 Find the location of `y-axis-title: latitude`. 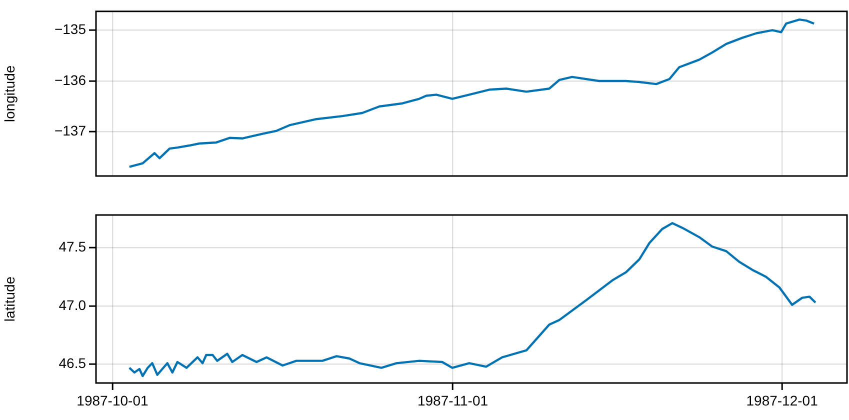

y-axis-title: latitude is located at coordinates (9, 299).